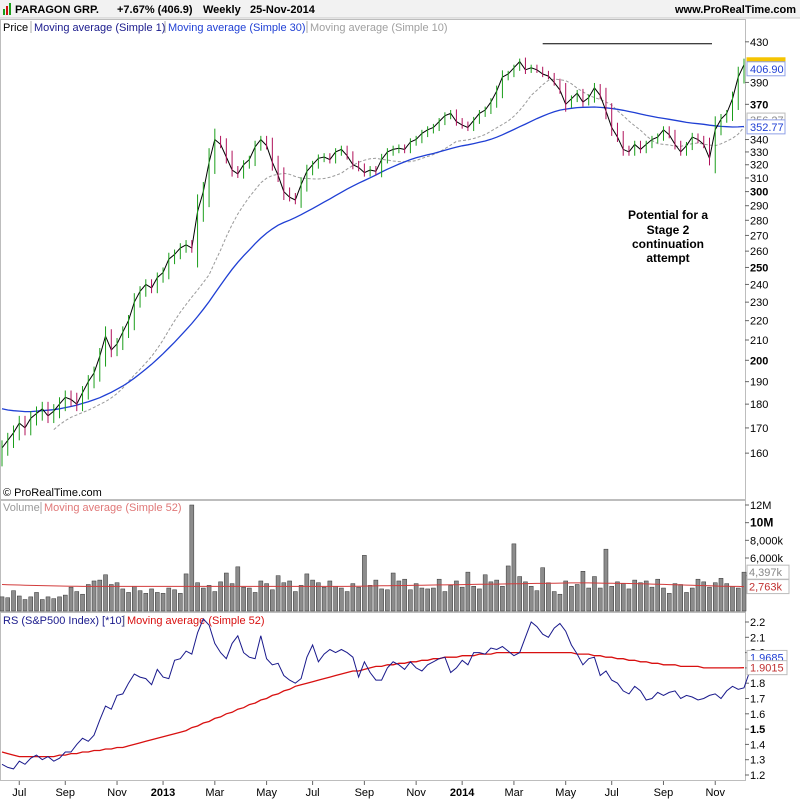 The width and height of the screenshot is (800, 800). What do you see at coordinates (365, 793) in the screenshot?
I see `x-tick-label: Sep` at bounding box center [365, 793].